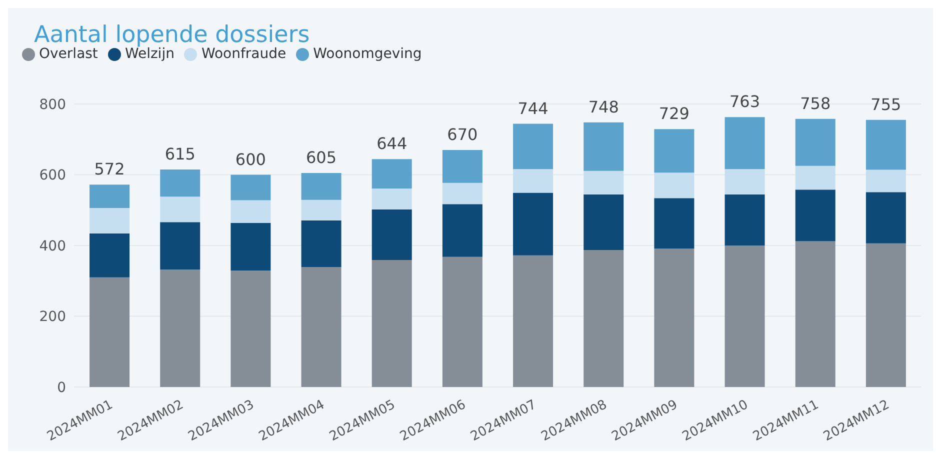 This screenshot has width=941, height=459. I want to click on total-label: 758, so click(815, 103).